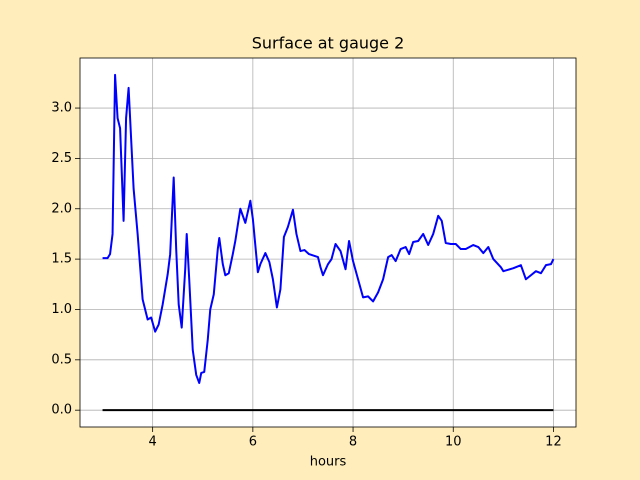  I want to click on y-tick-label: 2.5, so click(61, 158).